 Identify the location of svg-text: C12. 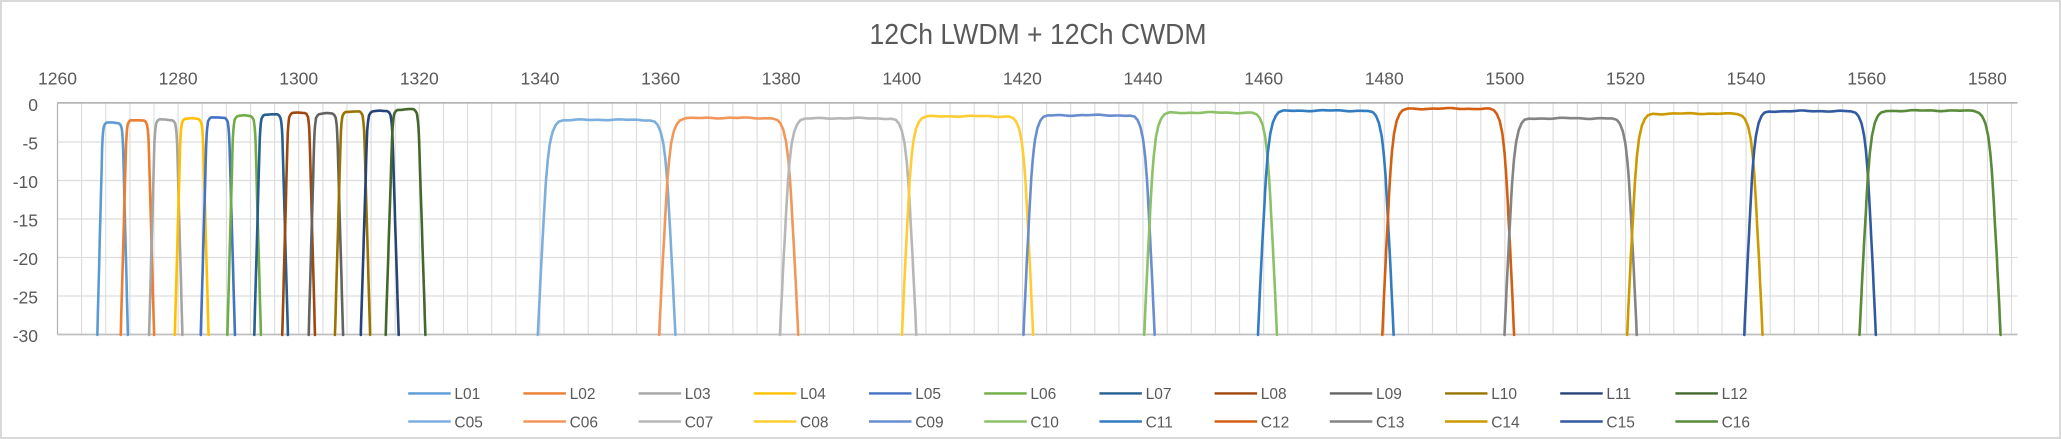
(1275, 422).